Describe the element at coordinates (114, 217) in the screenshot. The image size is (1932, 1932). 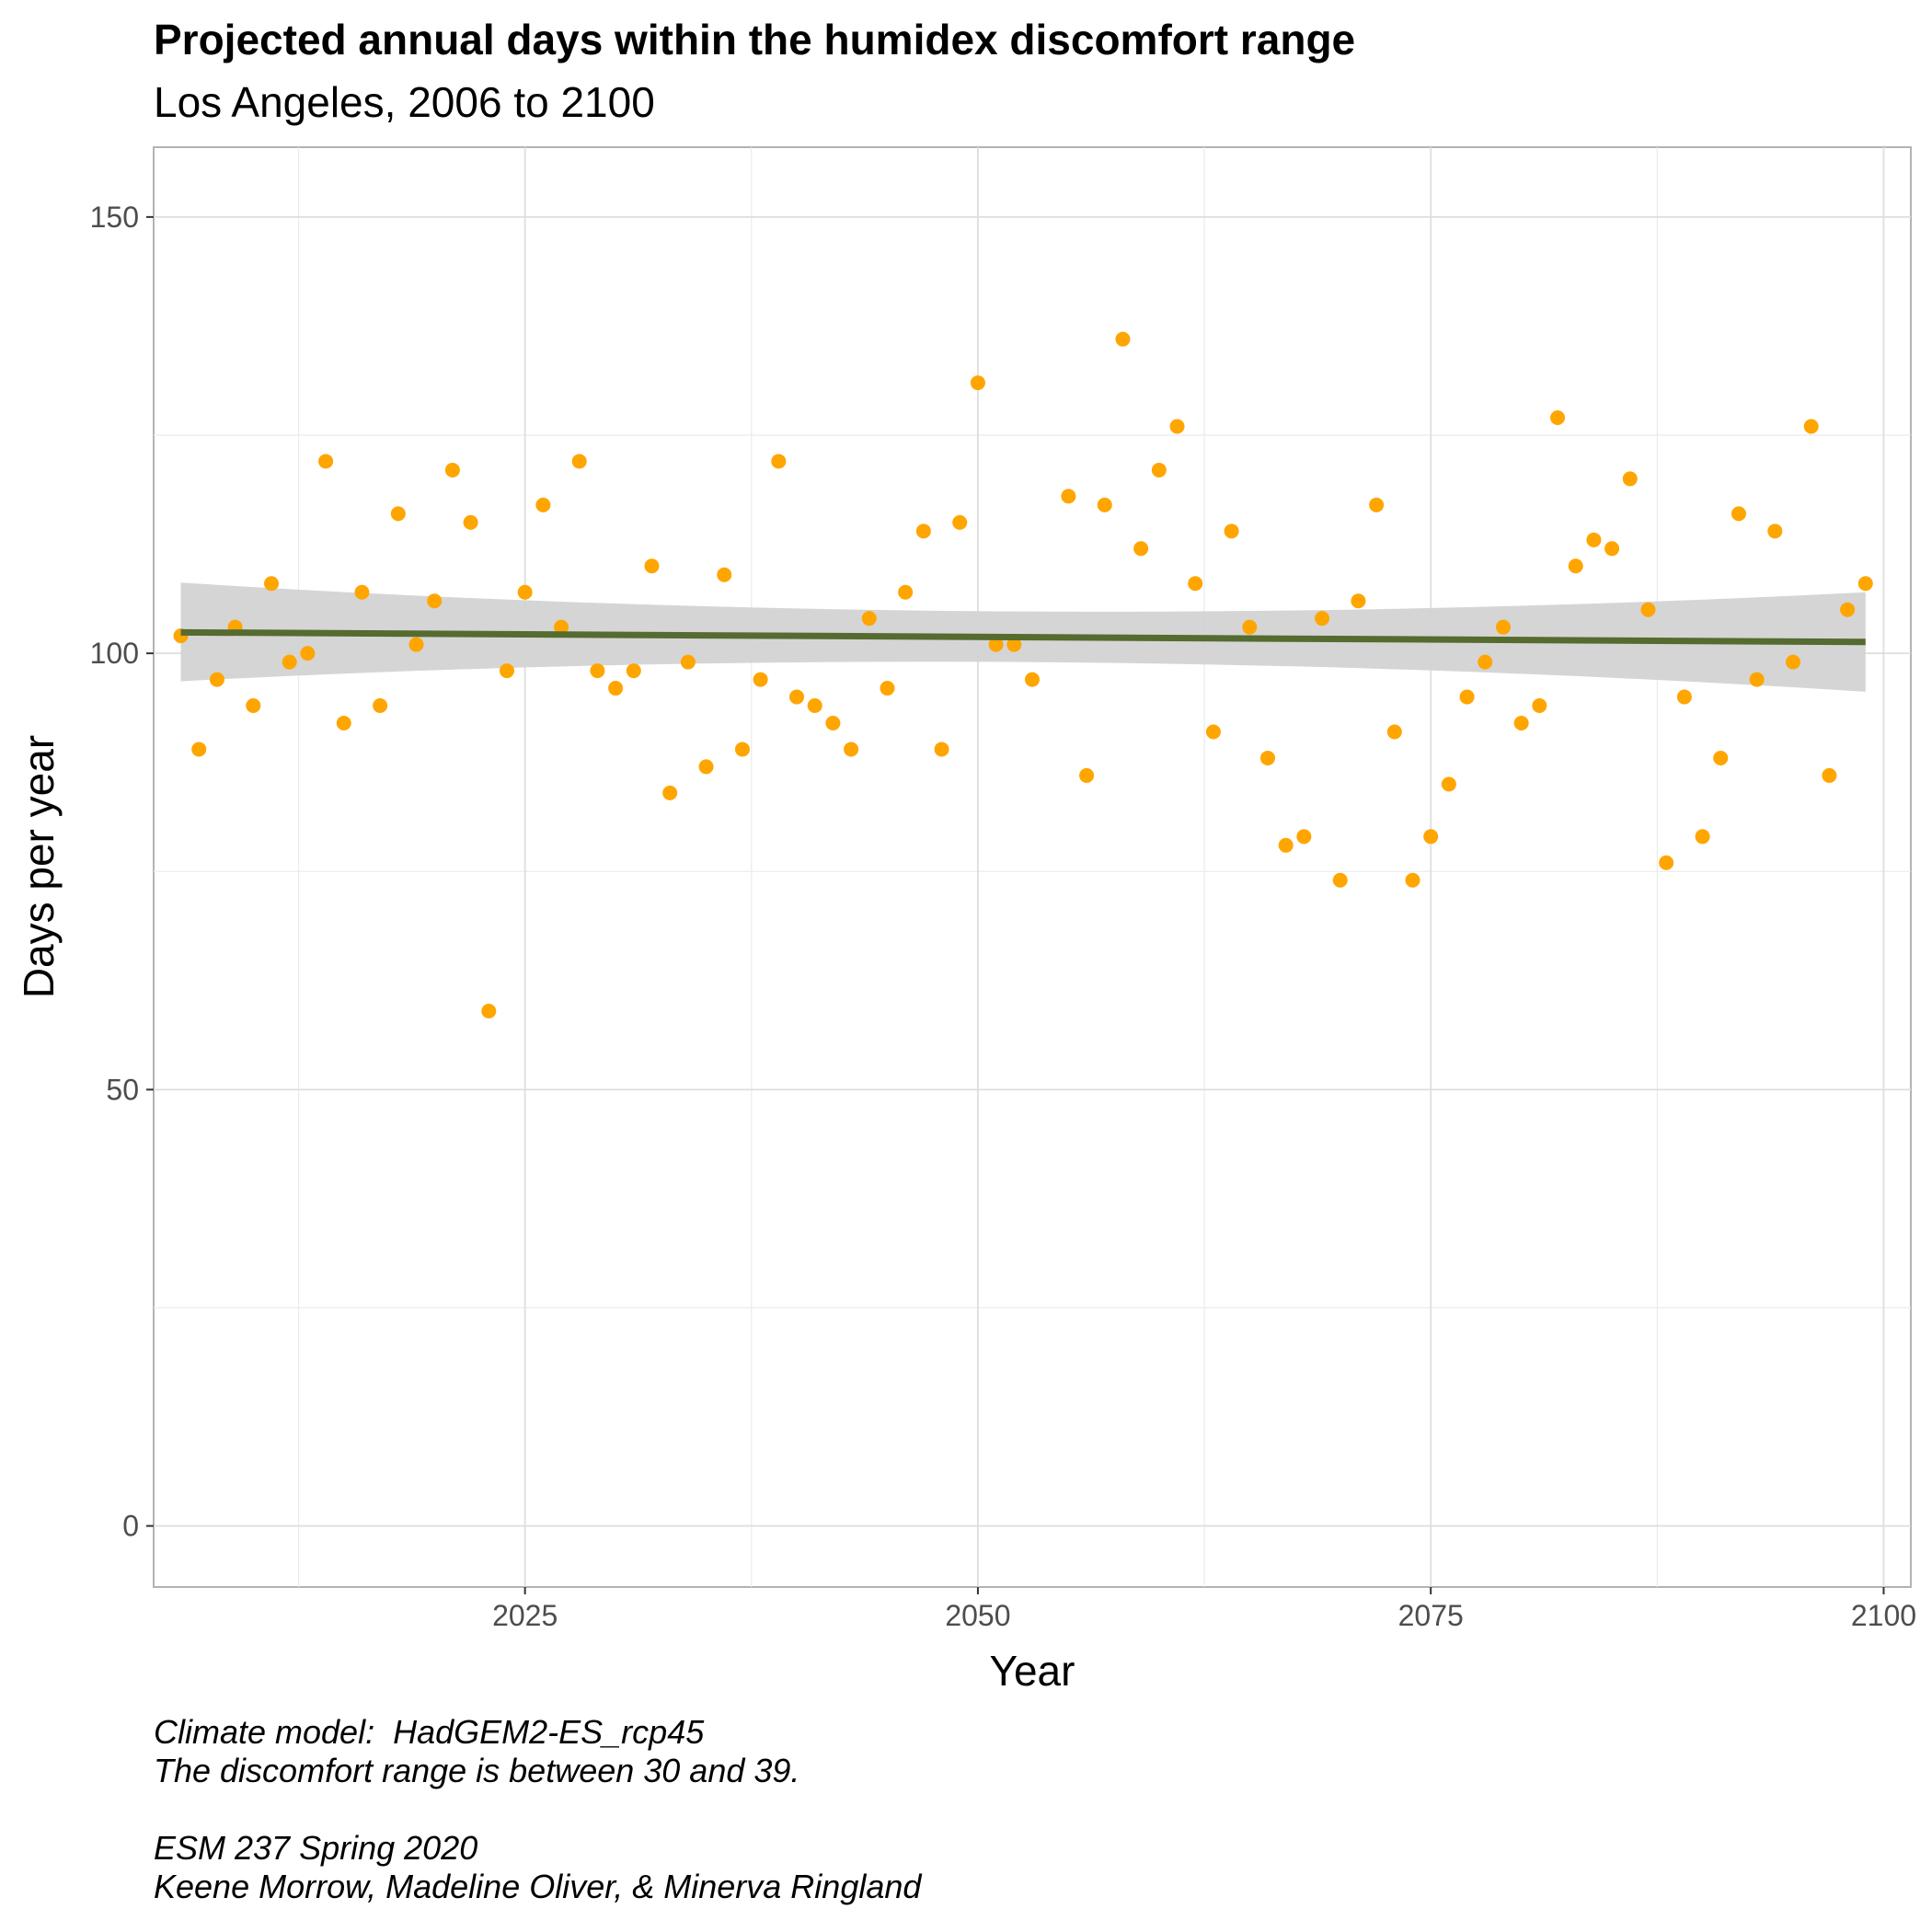
I see `y-tick-label: 150` at that location.